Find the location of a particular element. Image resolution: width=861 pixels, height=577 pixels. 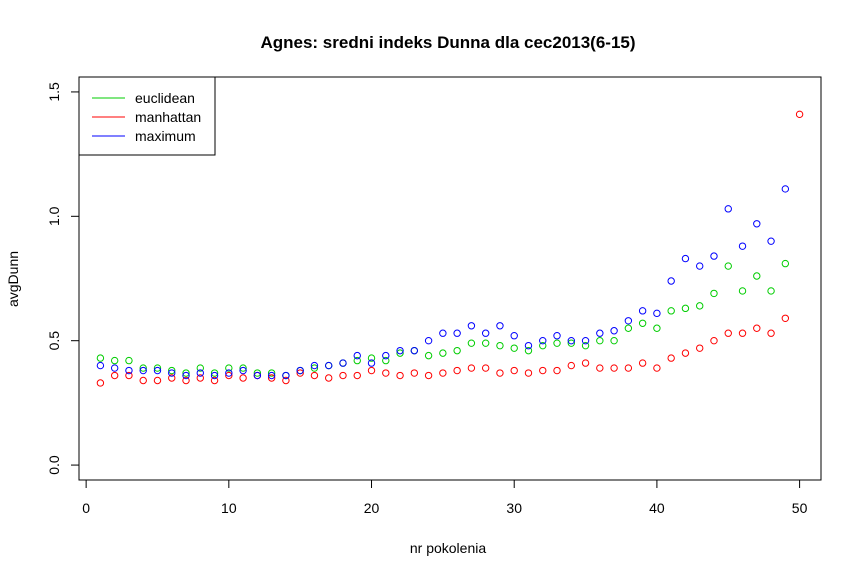

y-tick-label: 0.5 is located at coordinates (54, 341).